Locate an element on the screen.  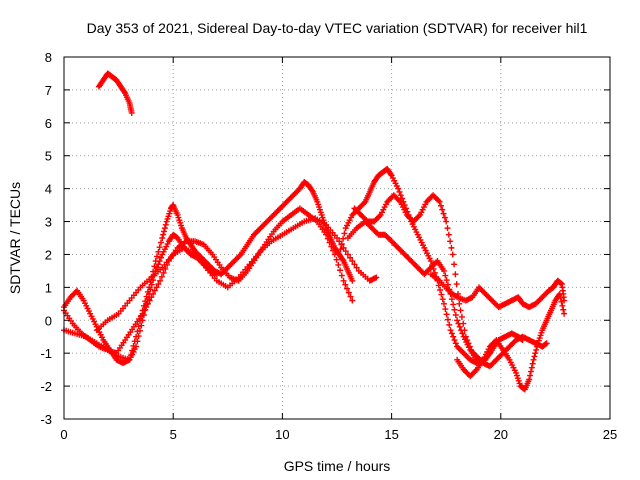
x-axis-label: GPS time / hours is located at coordinates (337, 466).